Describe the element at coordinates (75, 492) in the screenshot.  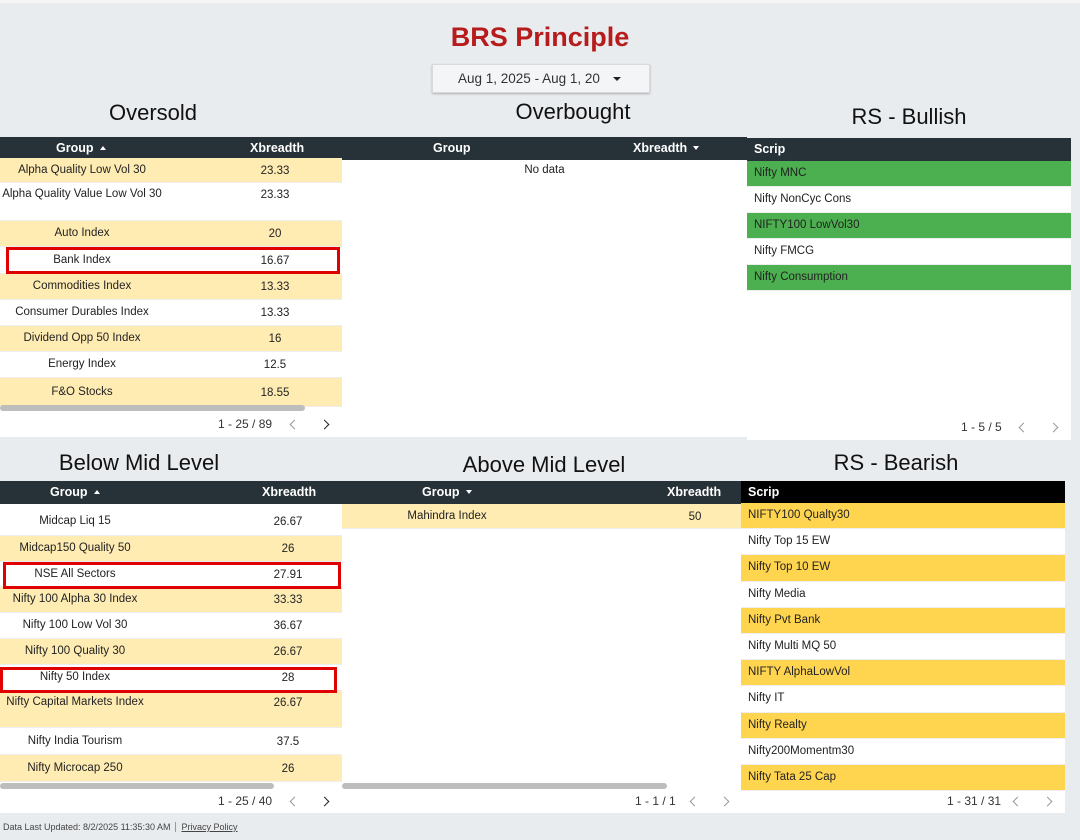
I see `below-mid-col-group: Group` at that location.